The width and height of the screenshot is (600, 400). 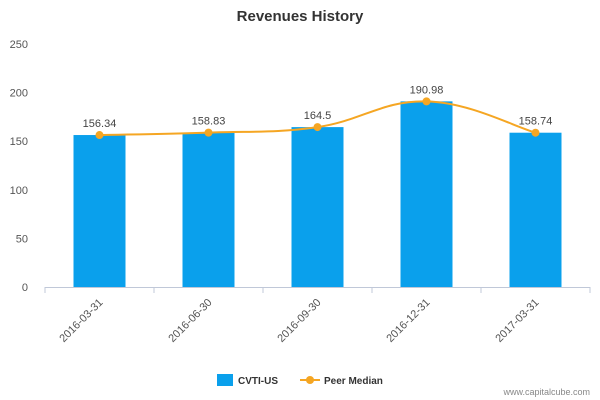 What do you see at coordinates (310, 380) in the screenshot?
I see `legend-swatch-marker` at bounding box center [310, 380].